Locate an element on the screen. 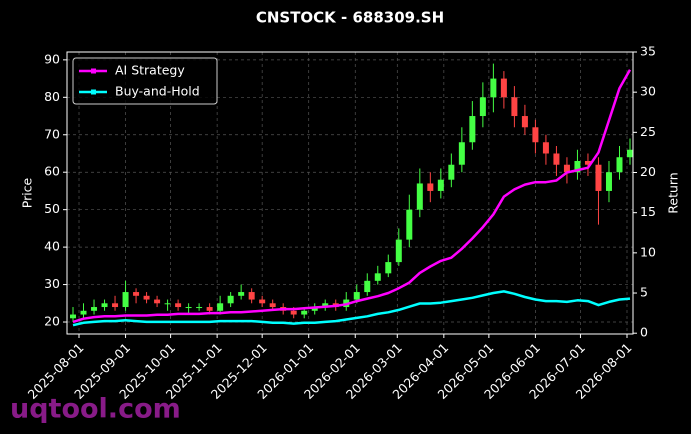 The width and height of the screenshot is (691, 434). y-tick-label: 80 is located at coordinates (52, 96).